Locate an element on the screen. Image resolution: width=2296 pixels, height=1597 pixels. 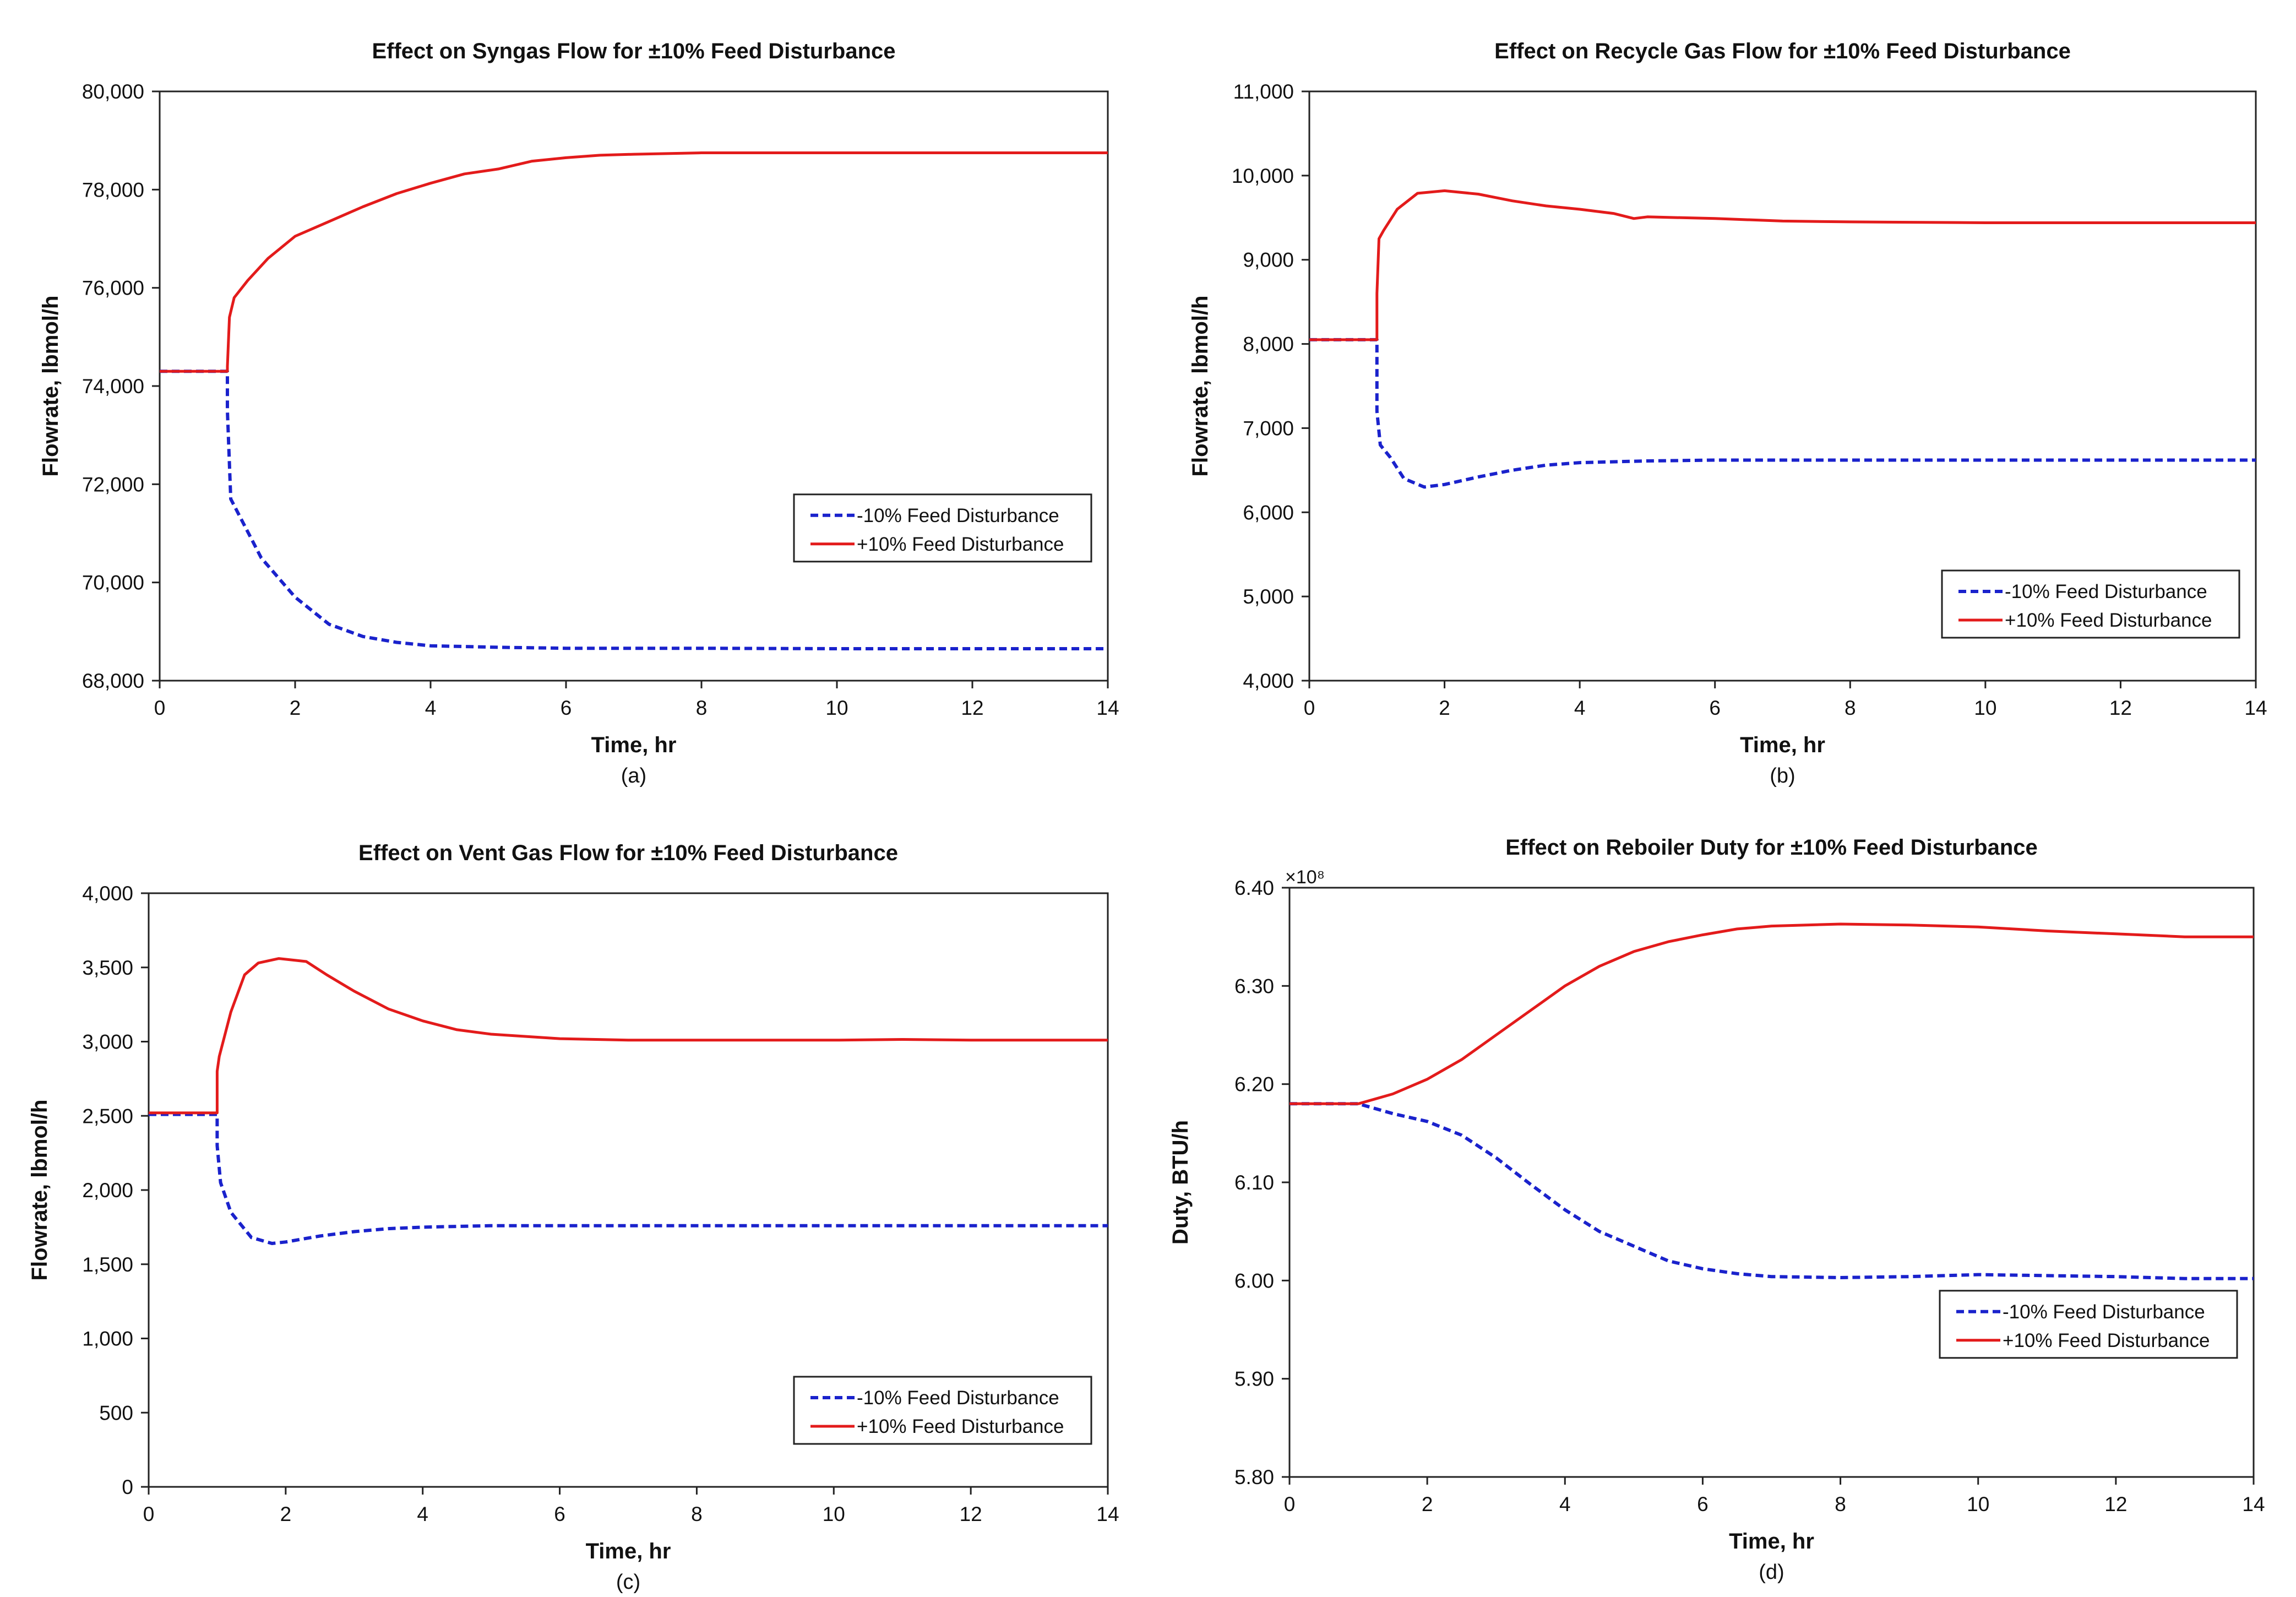
y-tick-label: 68,000 is located at coordinates (113, 681).